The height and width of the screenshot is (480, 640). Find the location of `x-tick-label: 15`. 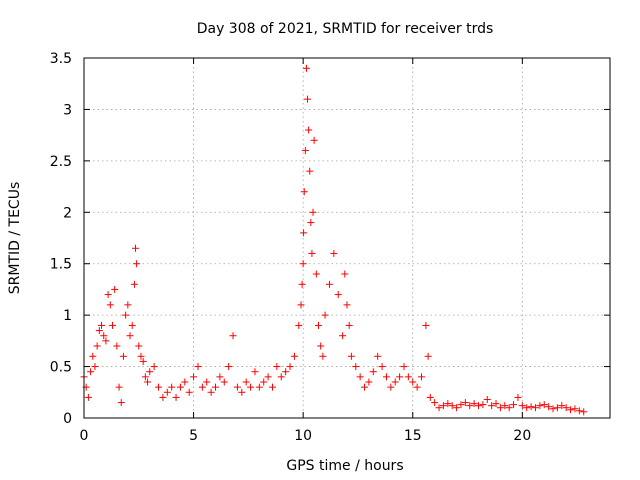

x-tick-label: 15 is located at coordinates (413, 436).